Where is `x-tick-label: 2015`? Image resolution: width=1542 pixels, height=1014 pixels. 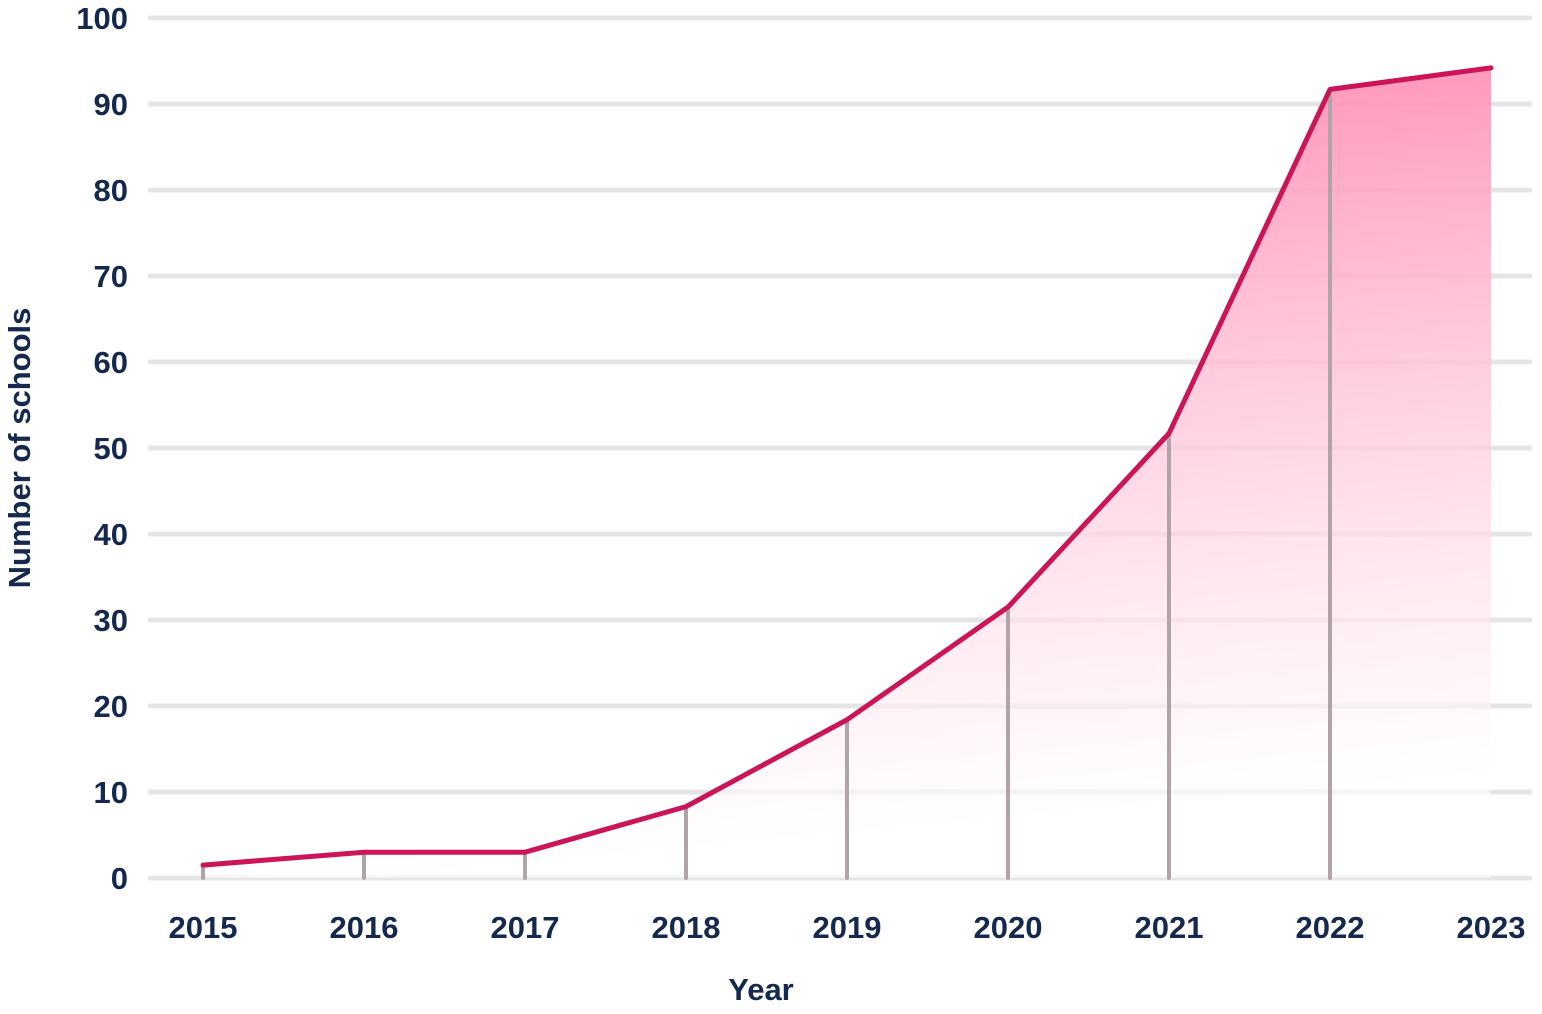
x-tick-label: 2015 is located at coordinates (203, 927).